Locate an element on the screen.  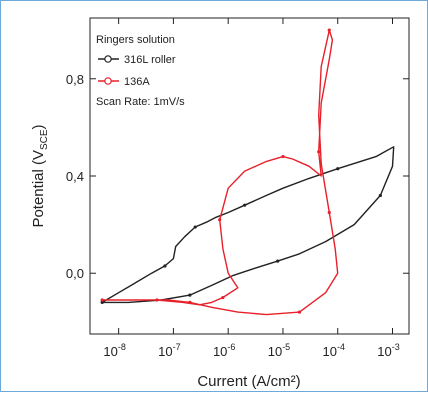
x-tick-label: 10⁻⁷ is located at coordinates (169, 350).